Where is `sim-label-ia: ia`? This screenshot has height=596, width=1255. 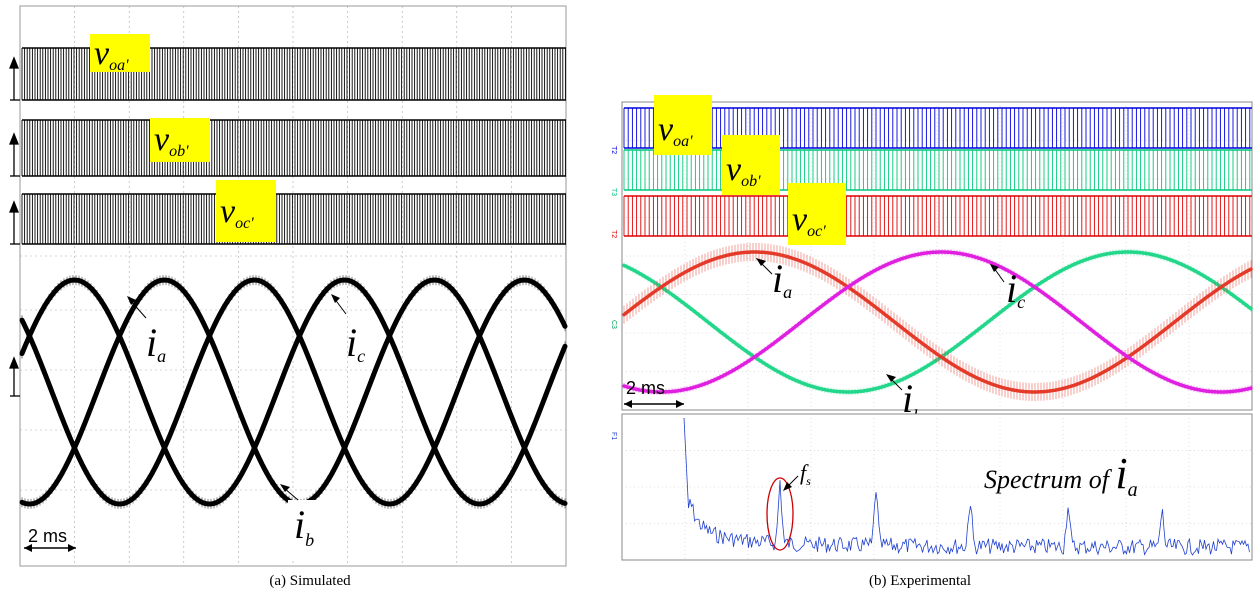
sim-label-ia: ia is located at coordinates (156, 343).